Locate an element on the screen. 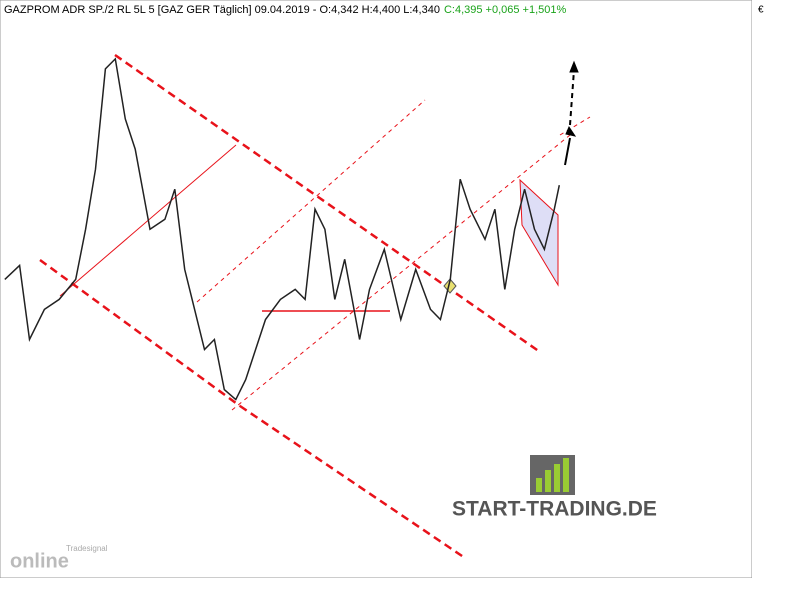  logo: START-TRADING.DE is located at coordinates (554, 509).